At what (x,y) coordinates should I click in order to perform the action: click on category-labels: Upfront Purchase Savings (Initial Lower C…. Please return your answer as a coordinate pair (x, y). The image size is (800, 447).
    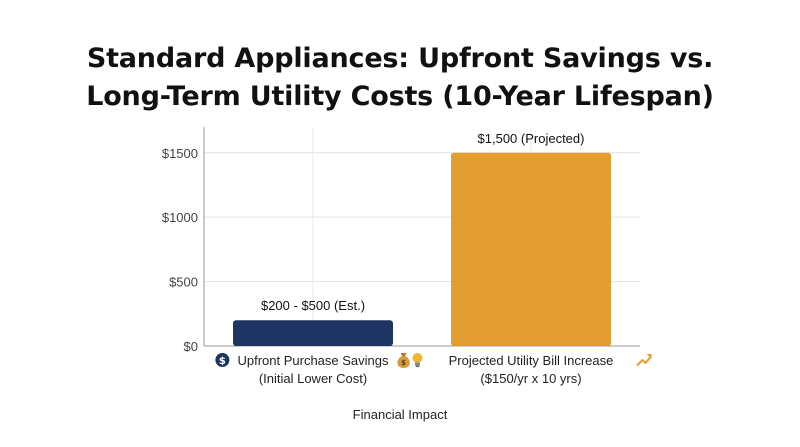
    Looking at the image, I should click on (433, 369).